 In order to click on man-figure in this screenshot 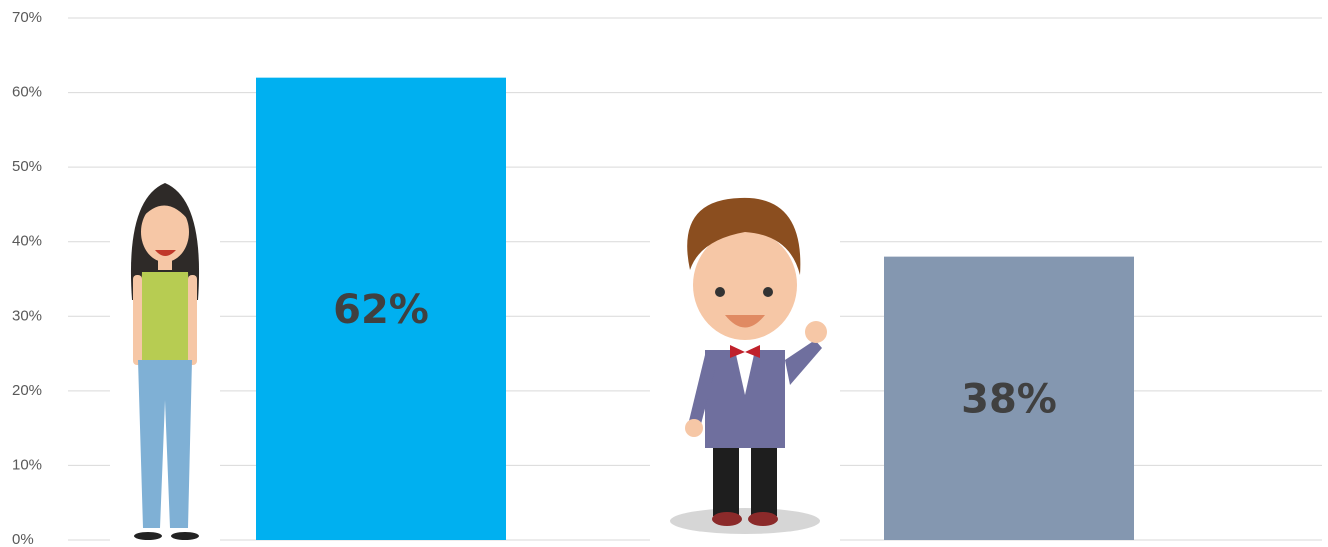, I will do `click(745, 367)`.